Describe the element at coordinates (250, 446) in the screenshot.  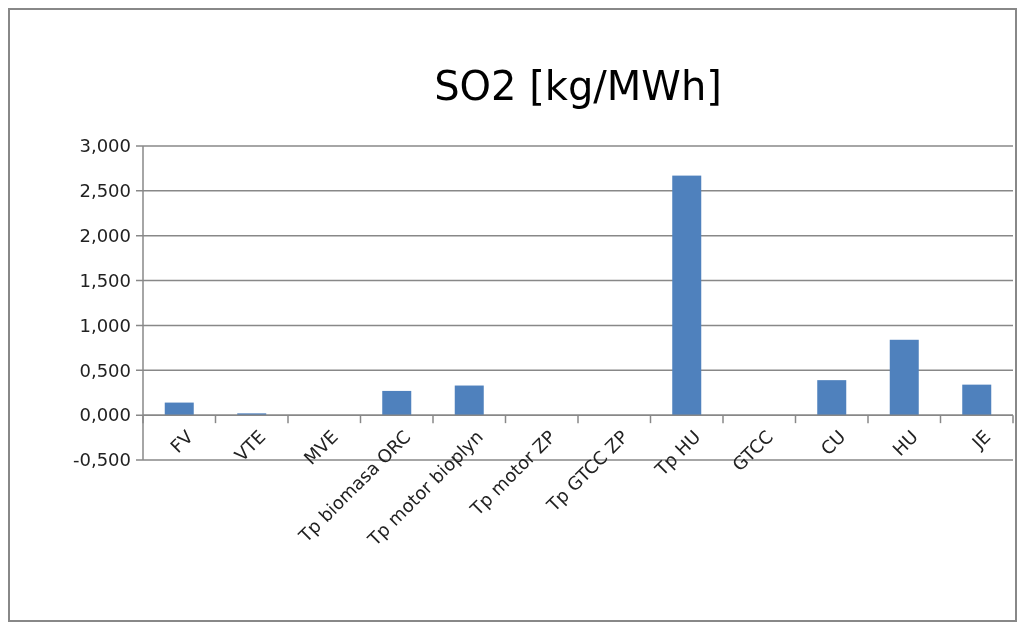
I see `x-tick-label: VTE` at that location.